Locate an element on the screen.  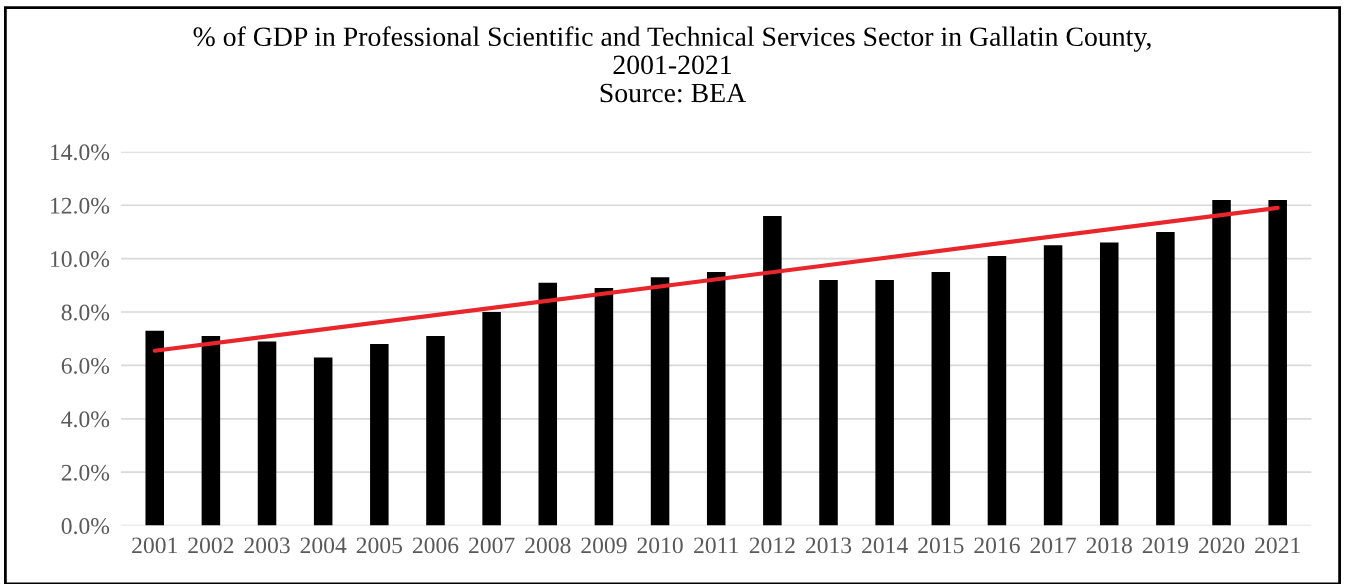
x-tick-label: 2001 is located at coordinates (154, 545).